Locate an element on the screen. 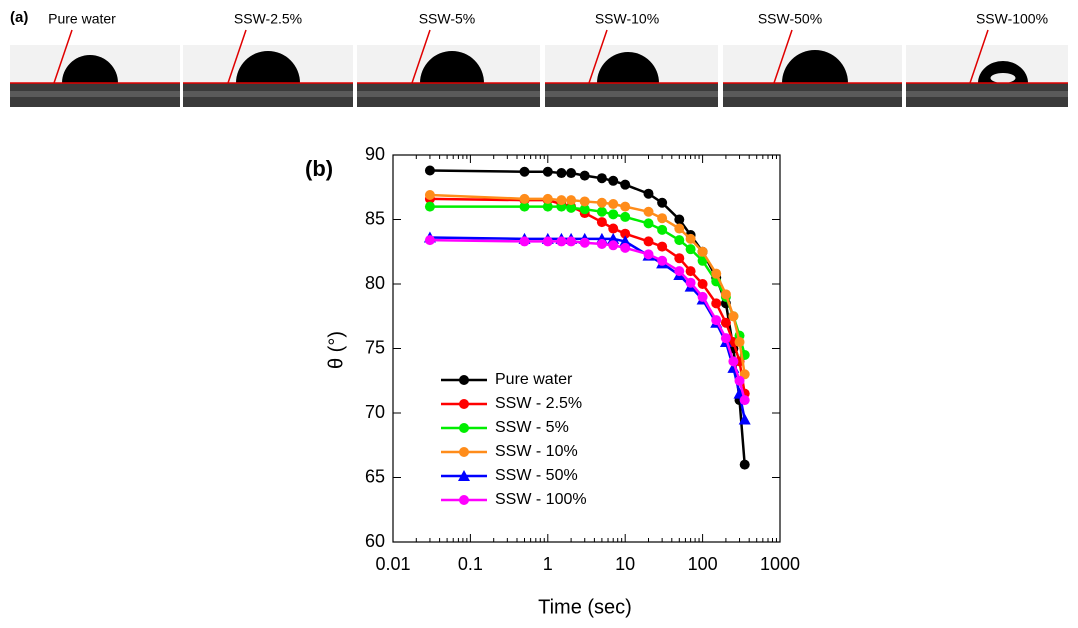 This screenshot has width=1078, height=628. y-axis-label: θ (°) is located at coordinates (336, 350).